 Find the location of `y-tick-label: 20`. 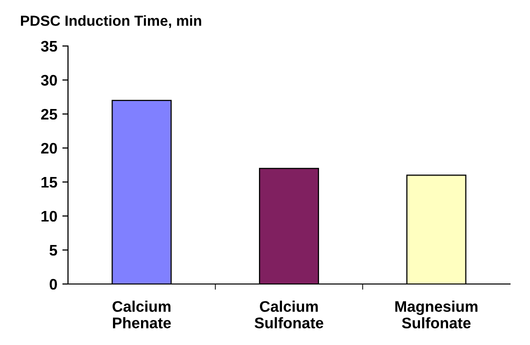

y-tick-label: 20 is located at coordinates (49, 148).